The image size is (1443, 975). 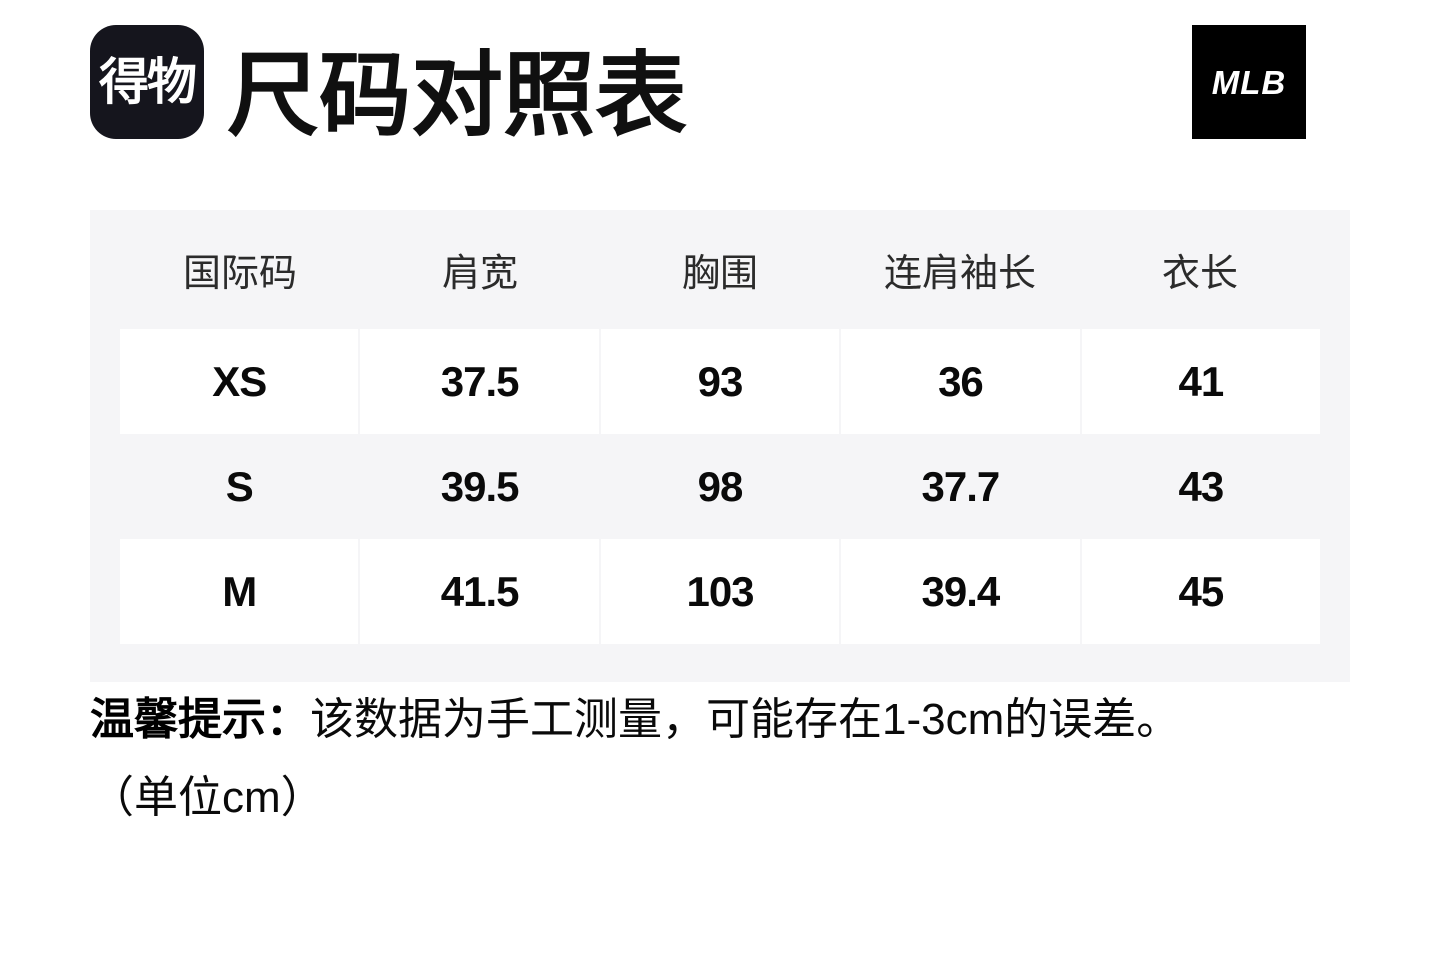 What do you see at coordinates (960, 591) in the screenshot?
I see `raglan-sleeve-value: 39.4` at bounding box center [960, 591].